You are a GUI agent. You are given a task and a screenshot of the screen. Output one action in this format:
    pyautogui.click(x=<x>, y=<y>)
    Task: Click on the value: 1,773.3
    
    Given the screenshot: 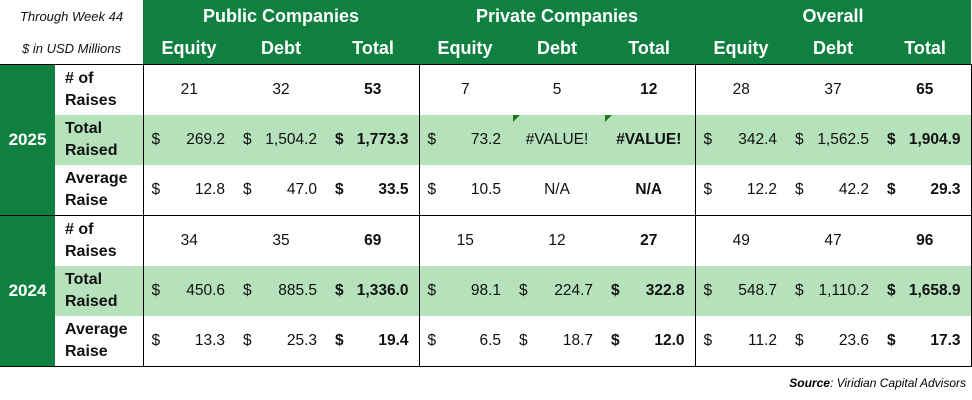 What is the action you would take?
    pyautogui.click(x=382, y=139)
    